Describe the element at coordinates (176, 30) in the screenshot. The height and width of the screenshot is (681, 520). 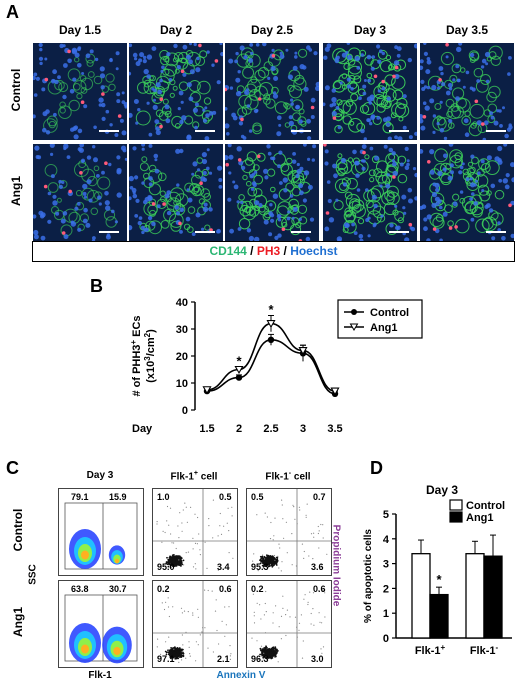
I see `day-label: Day 2` at that location.